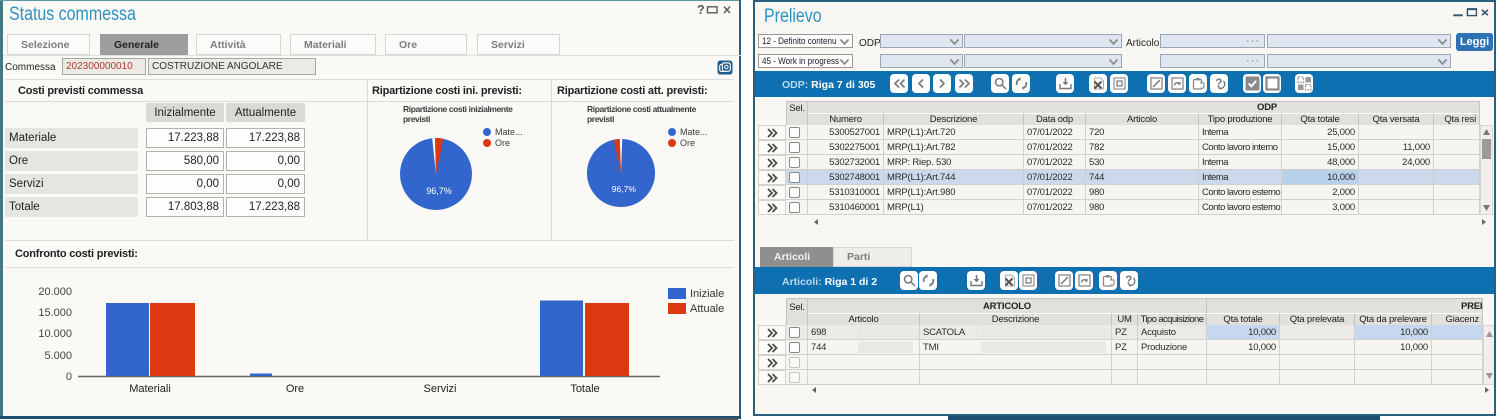 This screenshot has width=1500, height=420. Describe the element at coordinates (150, 389) in the screenshot. I see `svg-text: Materiali` at that location.